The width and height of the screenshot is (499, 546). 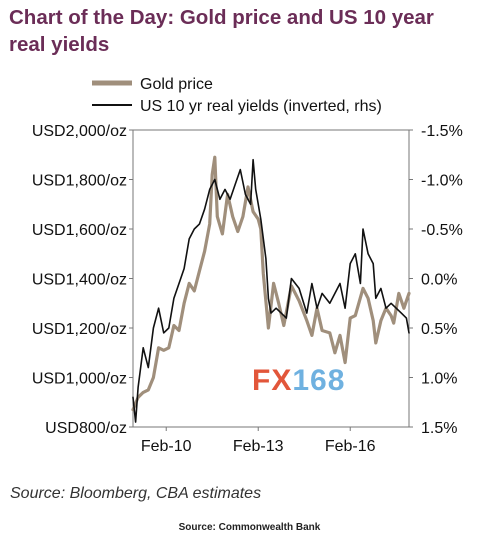 I want to click on legend-label-yields: US 10 yr real yields (inverted, rhs), so click(x=261, y=106).